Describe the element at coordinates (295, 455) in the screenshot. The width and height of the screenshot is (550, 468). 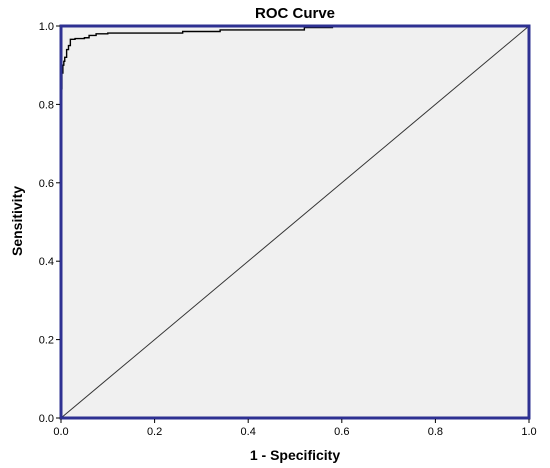
I see `x-axis-label: 1 - Specificity` at that location.